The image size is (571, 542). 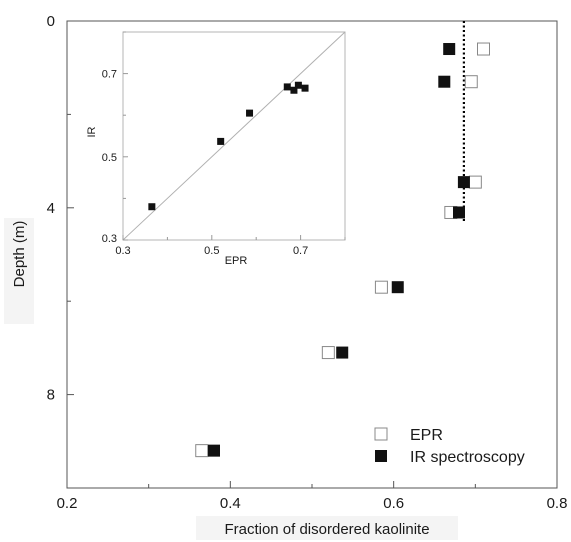 I want to click on legend-epr-label: EPR, so click(x=426, y=435).